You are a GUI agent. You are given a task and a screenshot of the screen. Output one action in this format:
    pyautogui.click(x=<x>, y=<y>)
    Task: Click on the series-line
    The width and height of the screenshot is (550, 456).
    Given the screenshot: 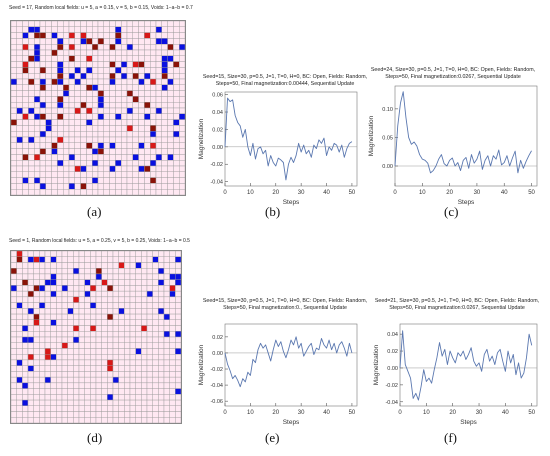 What is the action you would take?
    pyautogui.click(x=466, y=365)
    